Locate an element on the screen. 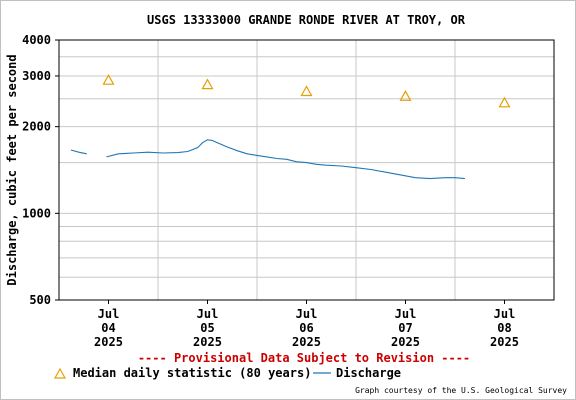 The image size is (576, 400). x-tick-label: 07 is located at coordinates (405, 328).